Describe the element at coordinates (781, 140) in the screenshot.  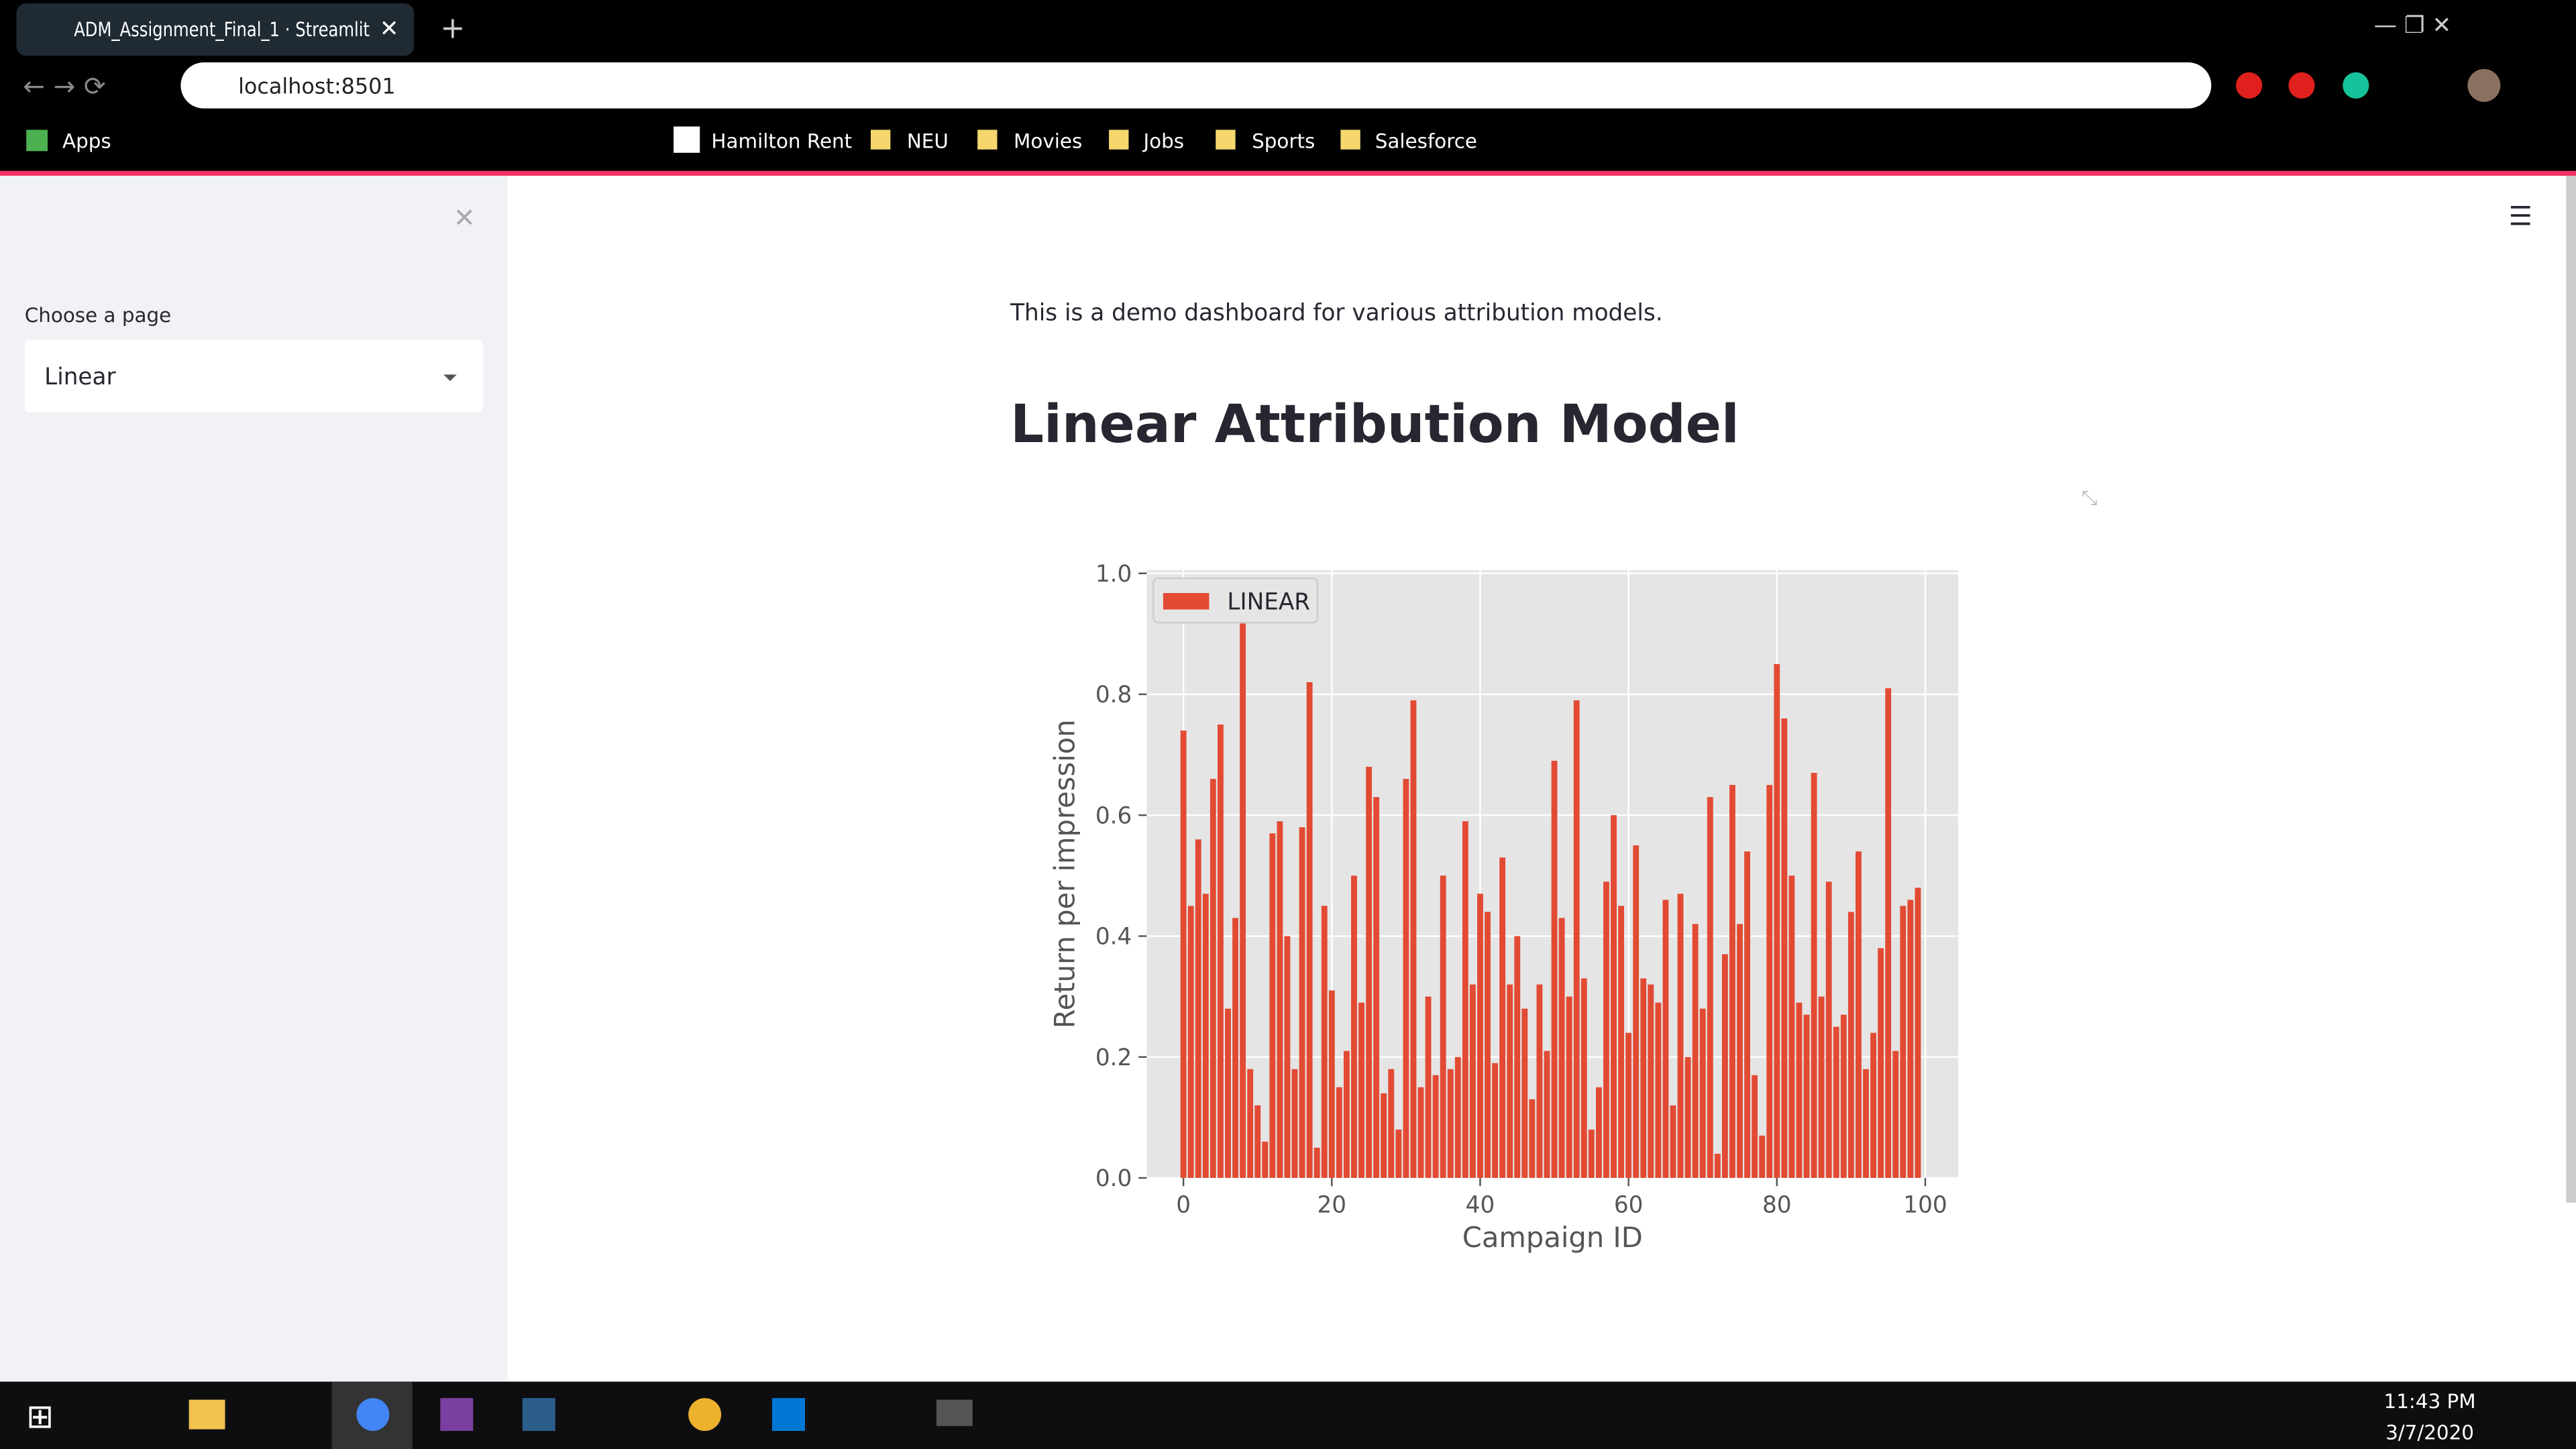
I see `bookmark: Hamilton Rent` at that location.